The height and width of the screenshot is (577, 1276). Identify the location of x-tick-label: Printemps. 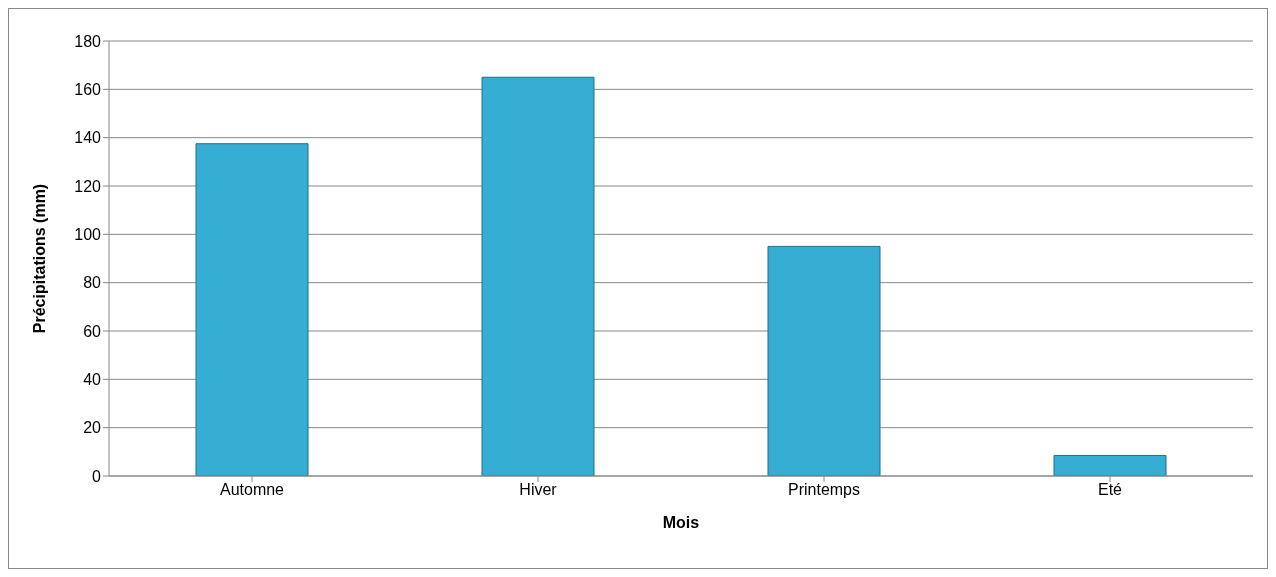
(824, 490).